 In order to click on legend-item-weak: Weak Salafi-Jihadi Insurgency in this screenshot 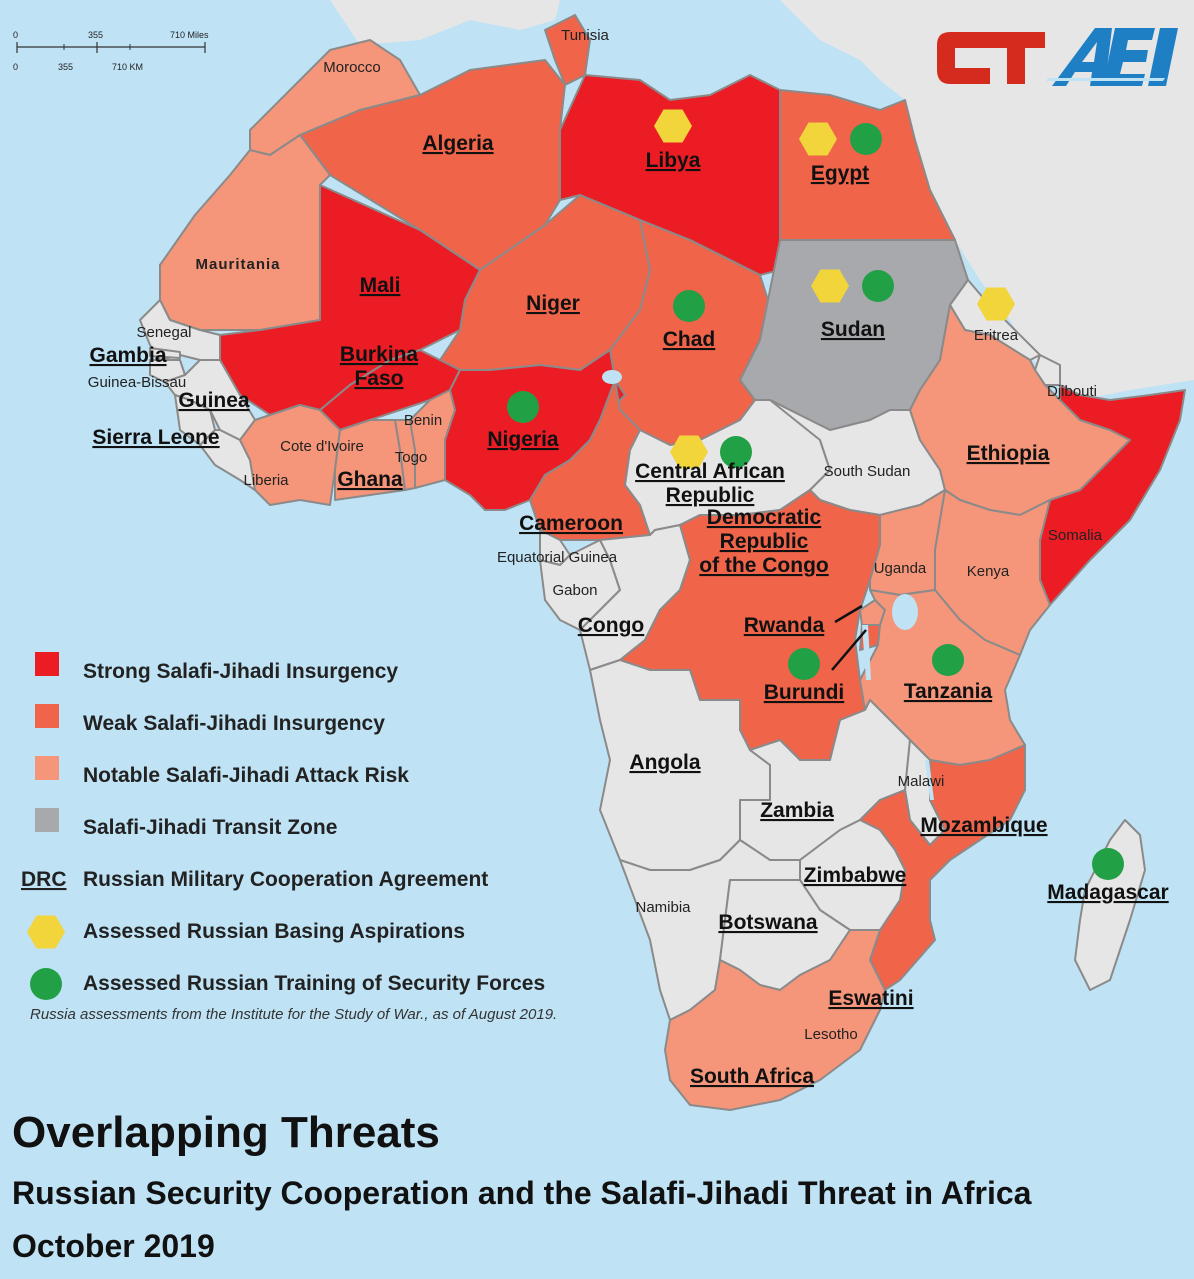, I will do `click(210, 719)`.